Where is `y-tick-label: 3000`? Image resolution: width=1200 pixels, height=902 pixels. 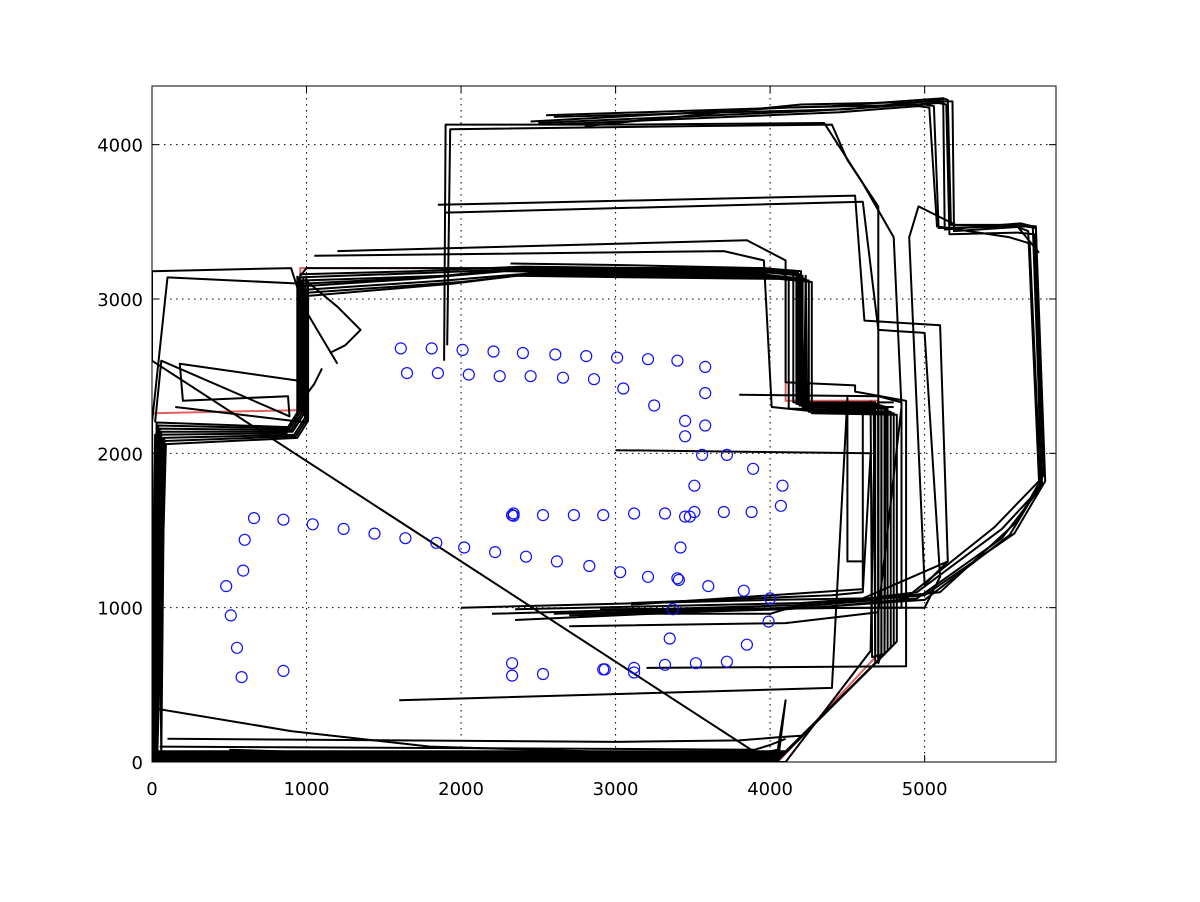 y-tick-label: 3000 is located at coordinates (120, 300).